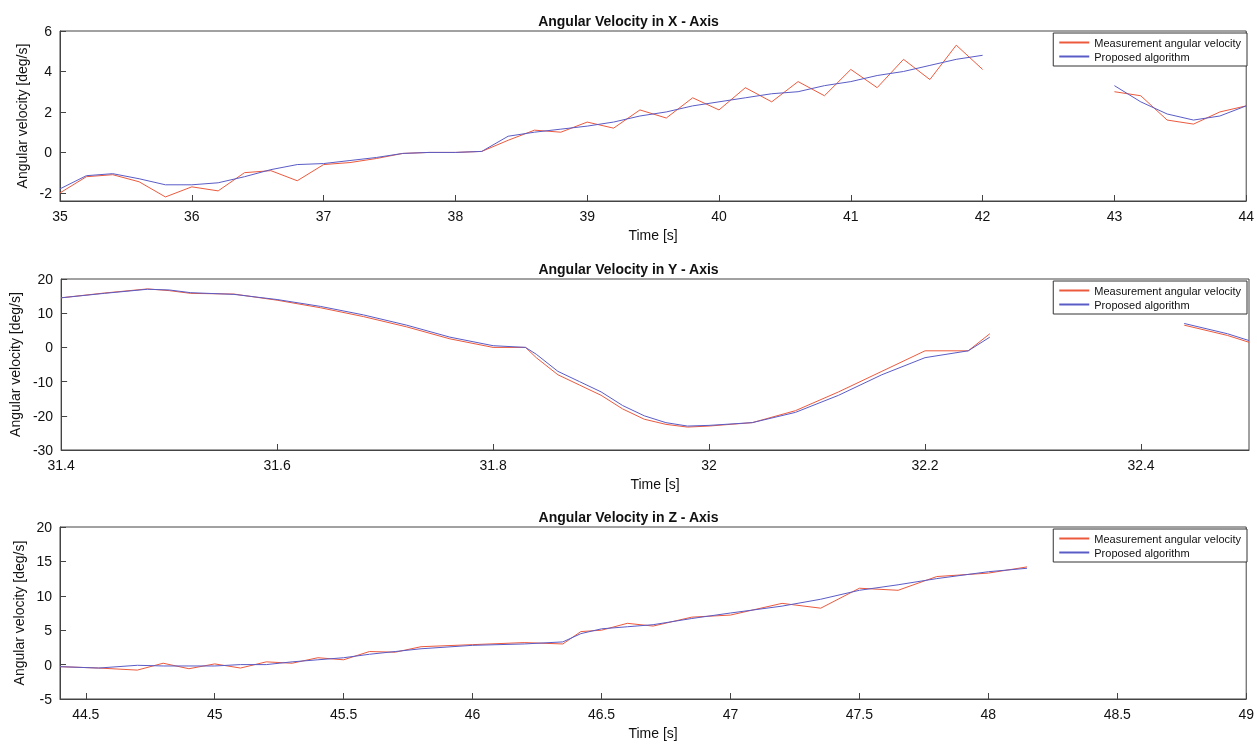 Image resolution: width=1257 pixels, height=747 pixels. I want to click on y-tick-label: -30, so click(43, 450).